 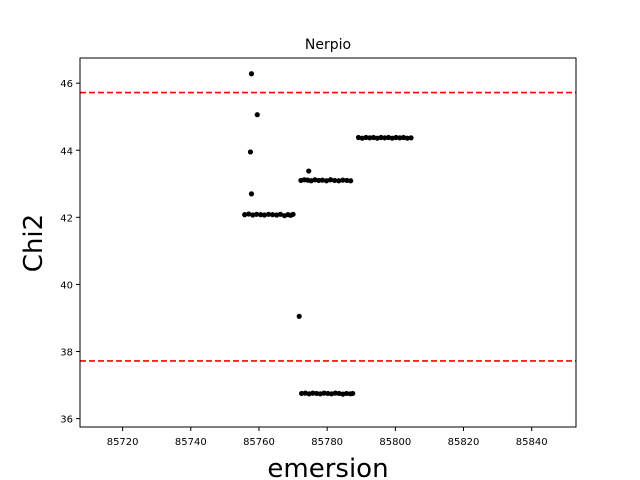 What do you see at coordinates (34, 243) in the screenshot?
I see `y-axis-title: Chi2` at bounding box center [34, 243].